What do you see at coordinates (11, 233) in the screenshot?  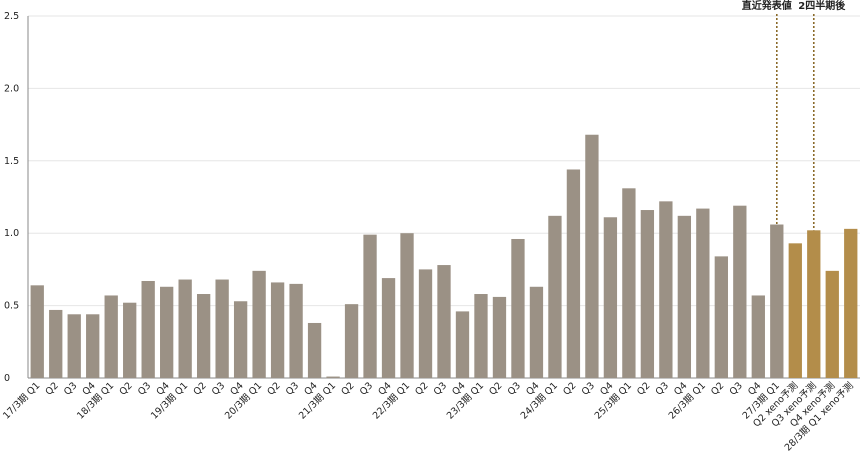 I see `y-tick-label: 1.0` at bounding box center [11, 233].